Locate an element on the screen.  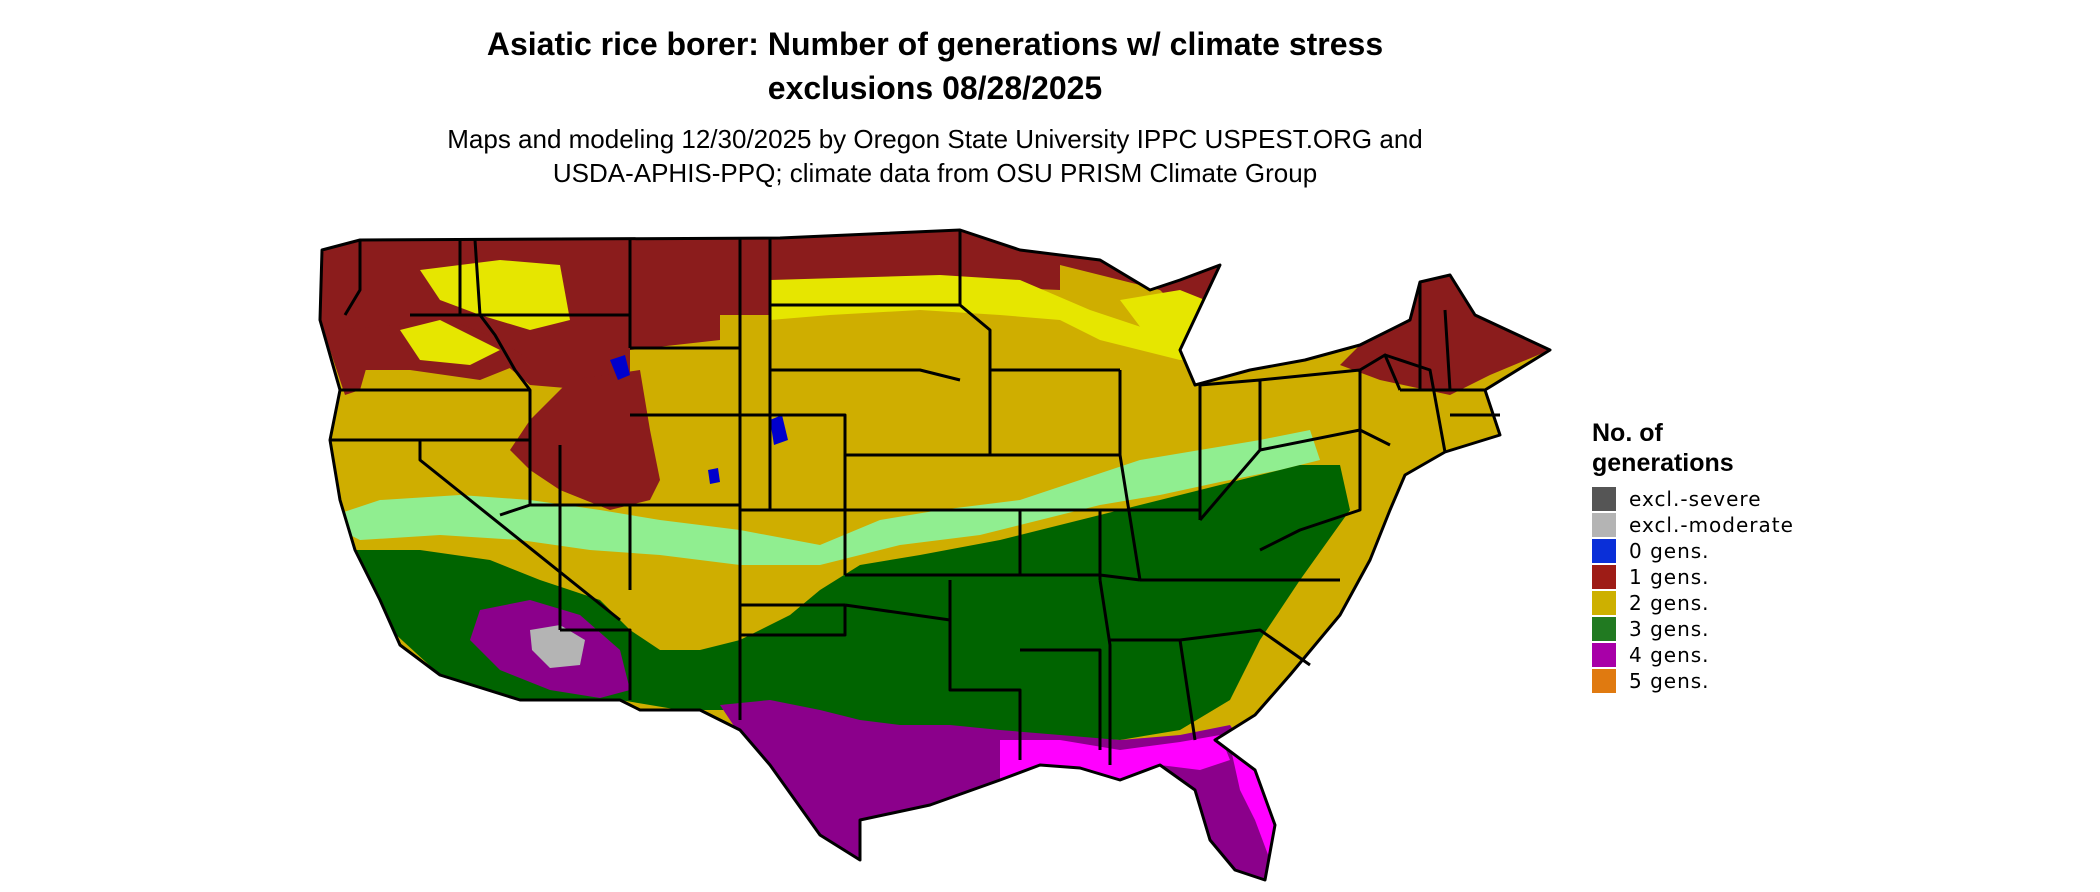
legend-item-3-gens: 3 gens. is located at coordinates (1693, 629).